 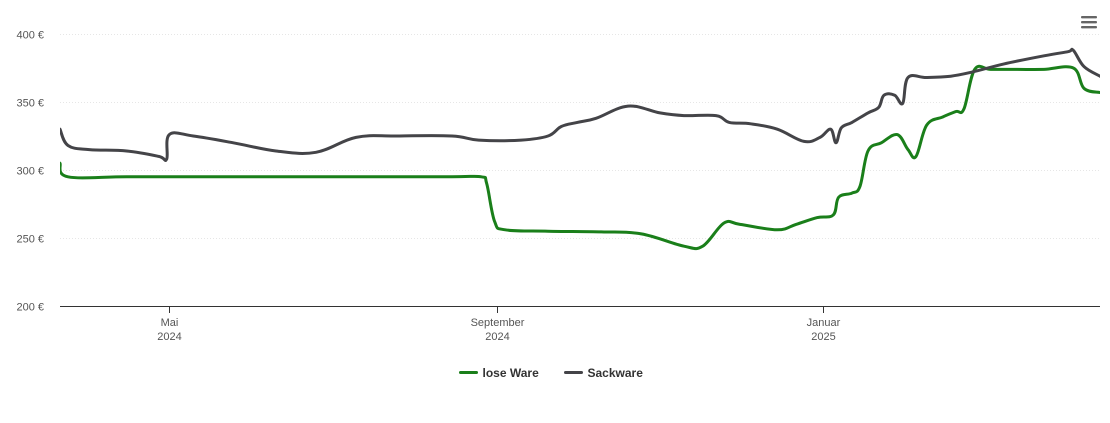 What do you see at coordinates (580, 324) in the screenshot?
I see `x-axis: Mai 2024 September 2024 Januar 2025` at bounding box center [580, 324].